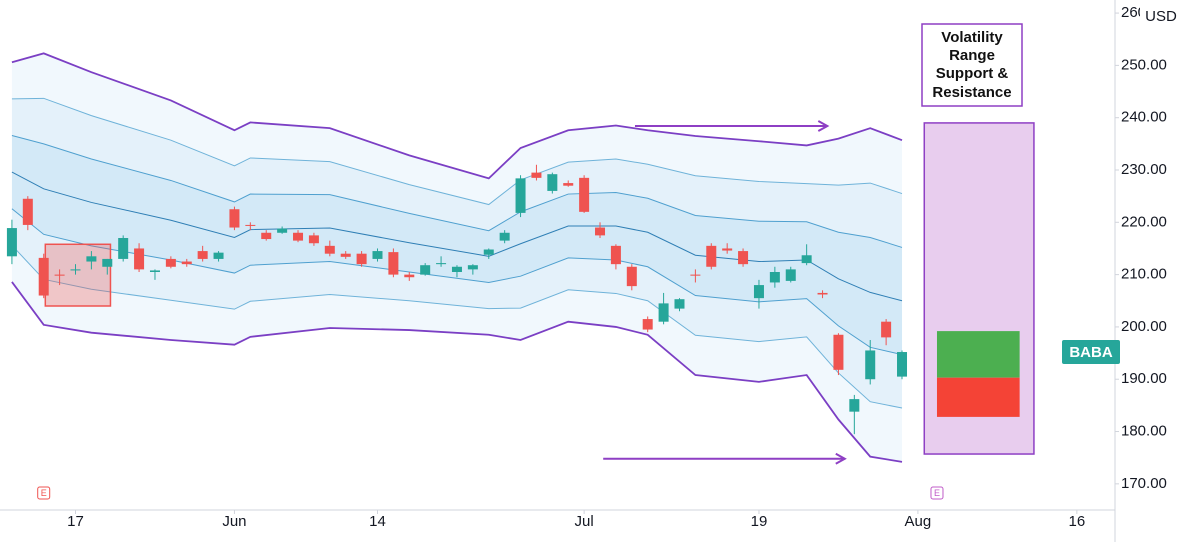 Image resolution: width=1200 pixels, height=542 pixels. I want to click on annotation-line: Range, so click(972, 55).